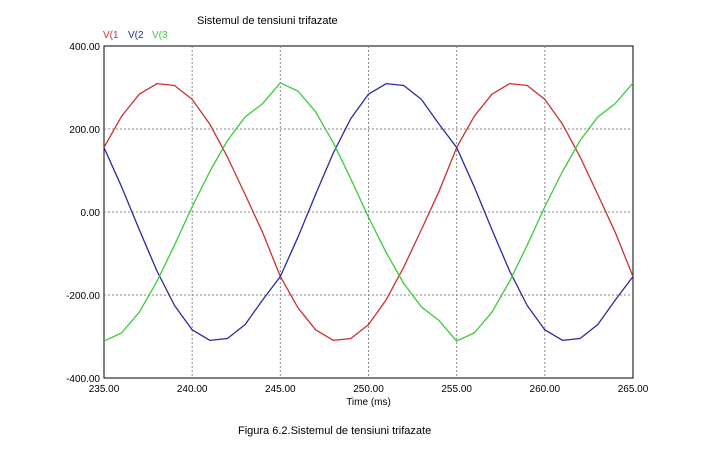 The width and height of the screenshot is (723, 455). What do you see at coordinates (84, 47) in the screenshot?
I see `y-tick-label: 400.00` at bounding box center [84, 47].